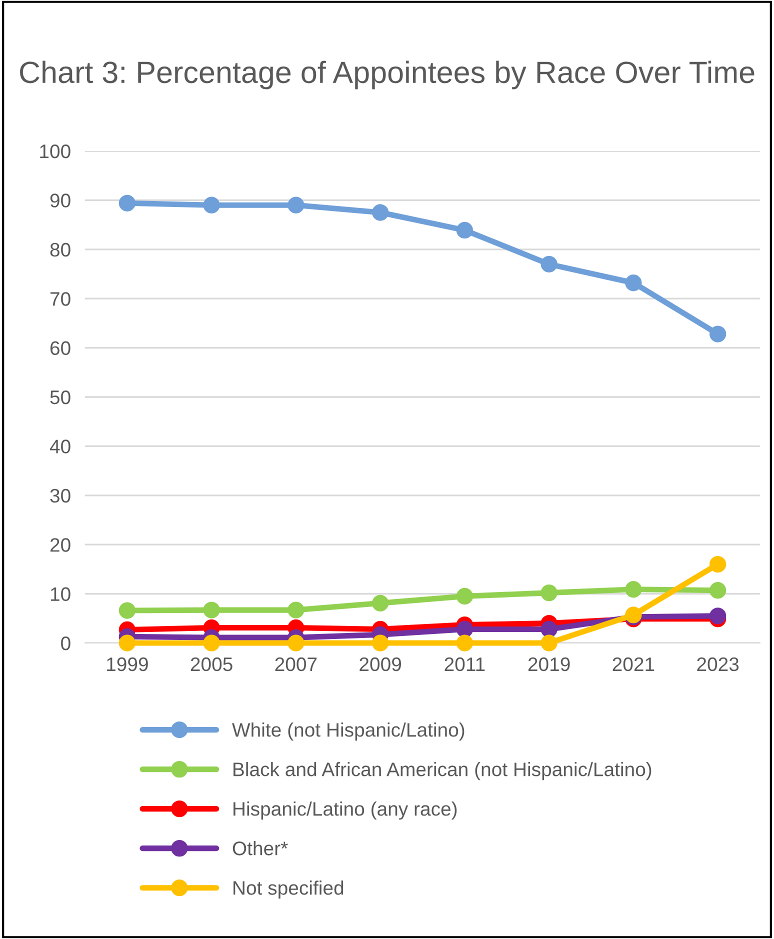  Describe the element at coordinates (127, 664) in the screenshot. I see `x-tick-label: 1999` at that location.